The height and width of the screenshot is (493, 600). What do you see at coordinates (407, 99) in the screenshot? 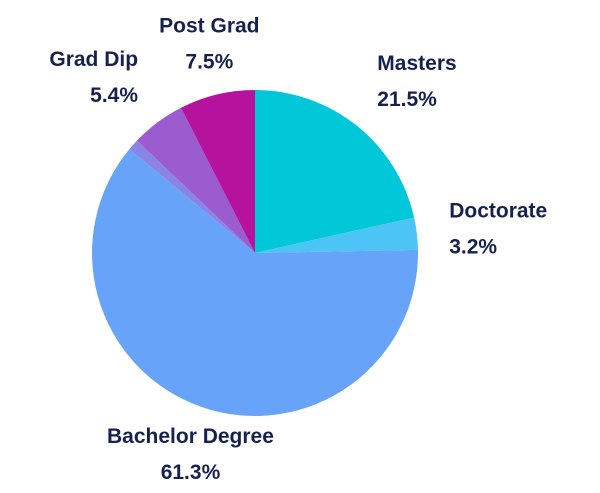
I see `slice-value-label: 21.5%` at bounding box center [407, 99].